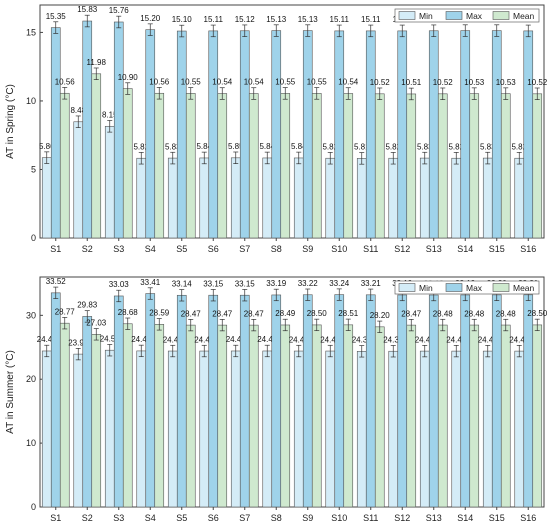  What do you see at coordinates (276, 19) in the screenshot?
I see `data-label: 15.13` at bounding box center [276, 19].